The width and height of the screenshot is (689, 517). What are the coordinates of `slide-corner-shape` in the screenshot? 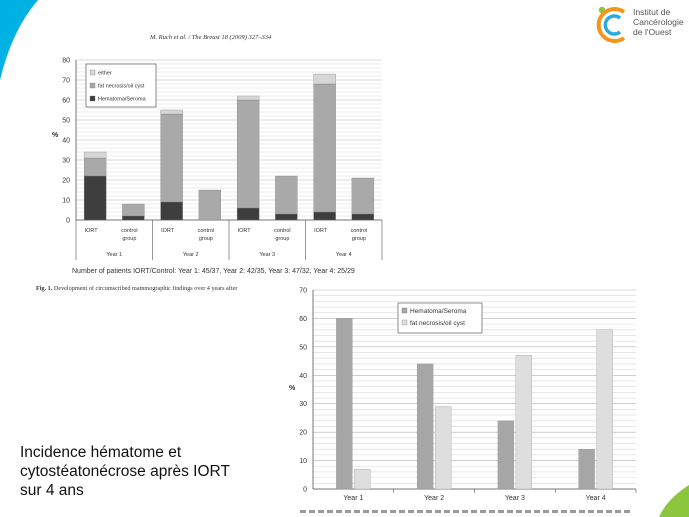 It's located at (19, 40).